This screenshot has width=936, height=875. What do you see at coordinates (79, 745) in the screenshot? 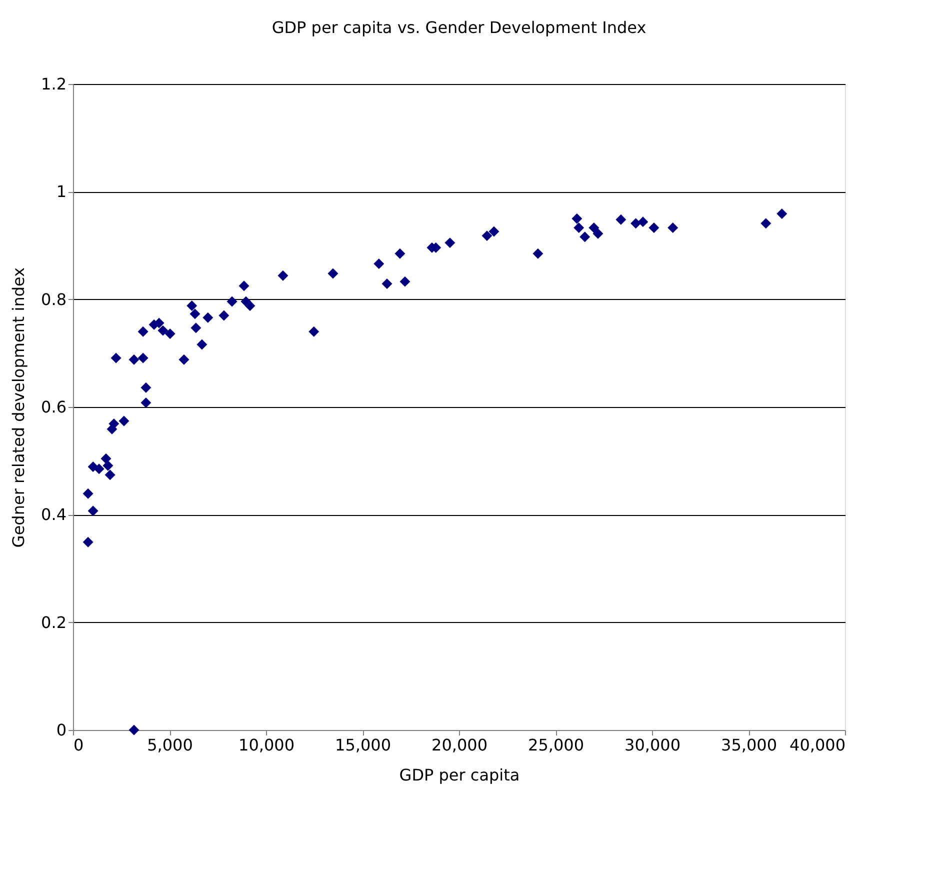
I see `x-tick-label: 0` at bounding box center [79, 745].